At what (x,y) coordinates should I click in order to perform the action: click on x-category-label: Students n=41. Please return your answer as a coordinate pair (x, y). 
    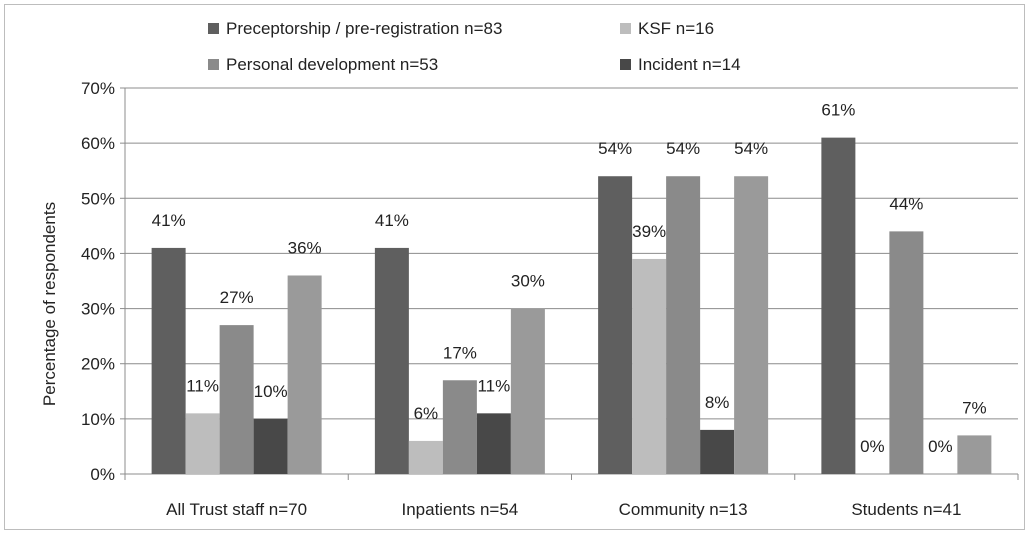
    Looking at the image, I should click on (906, 509).